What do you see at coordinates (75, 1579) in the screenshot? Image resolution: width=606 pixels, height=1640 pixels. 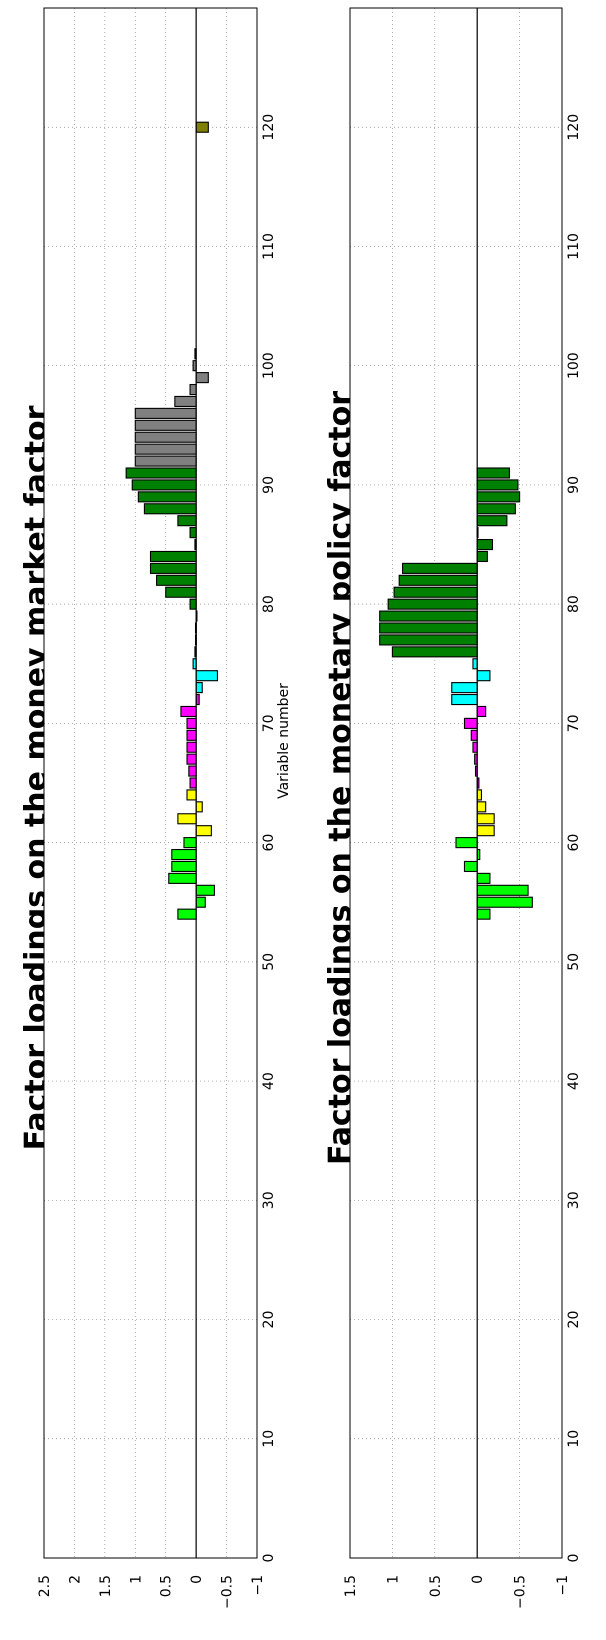 I see `y-tick-label: 2` at bounding box center [75, 1579].